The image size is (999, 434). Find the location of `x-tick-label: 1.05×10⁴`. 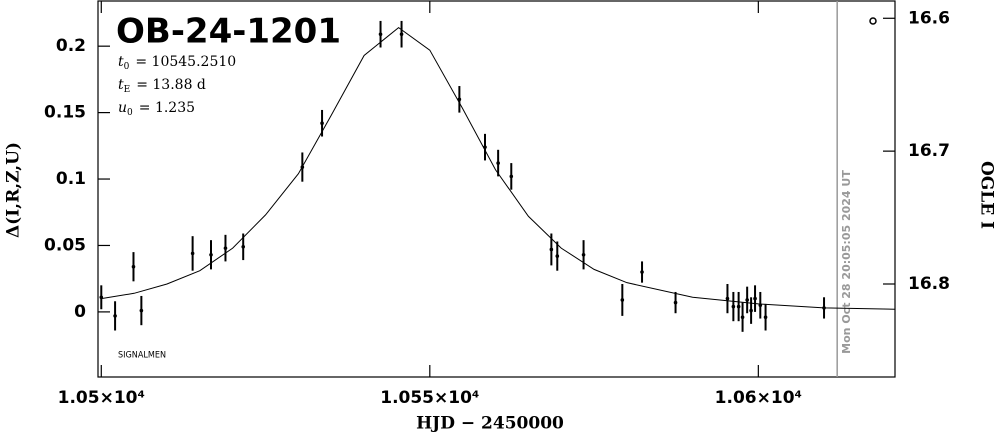

x-tick-label: 1.05×10⁴ is located at coordinates (101, 398).